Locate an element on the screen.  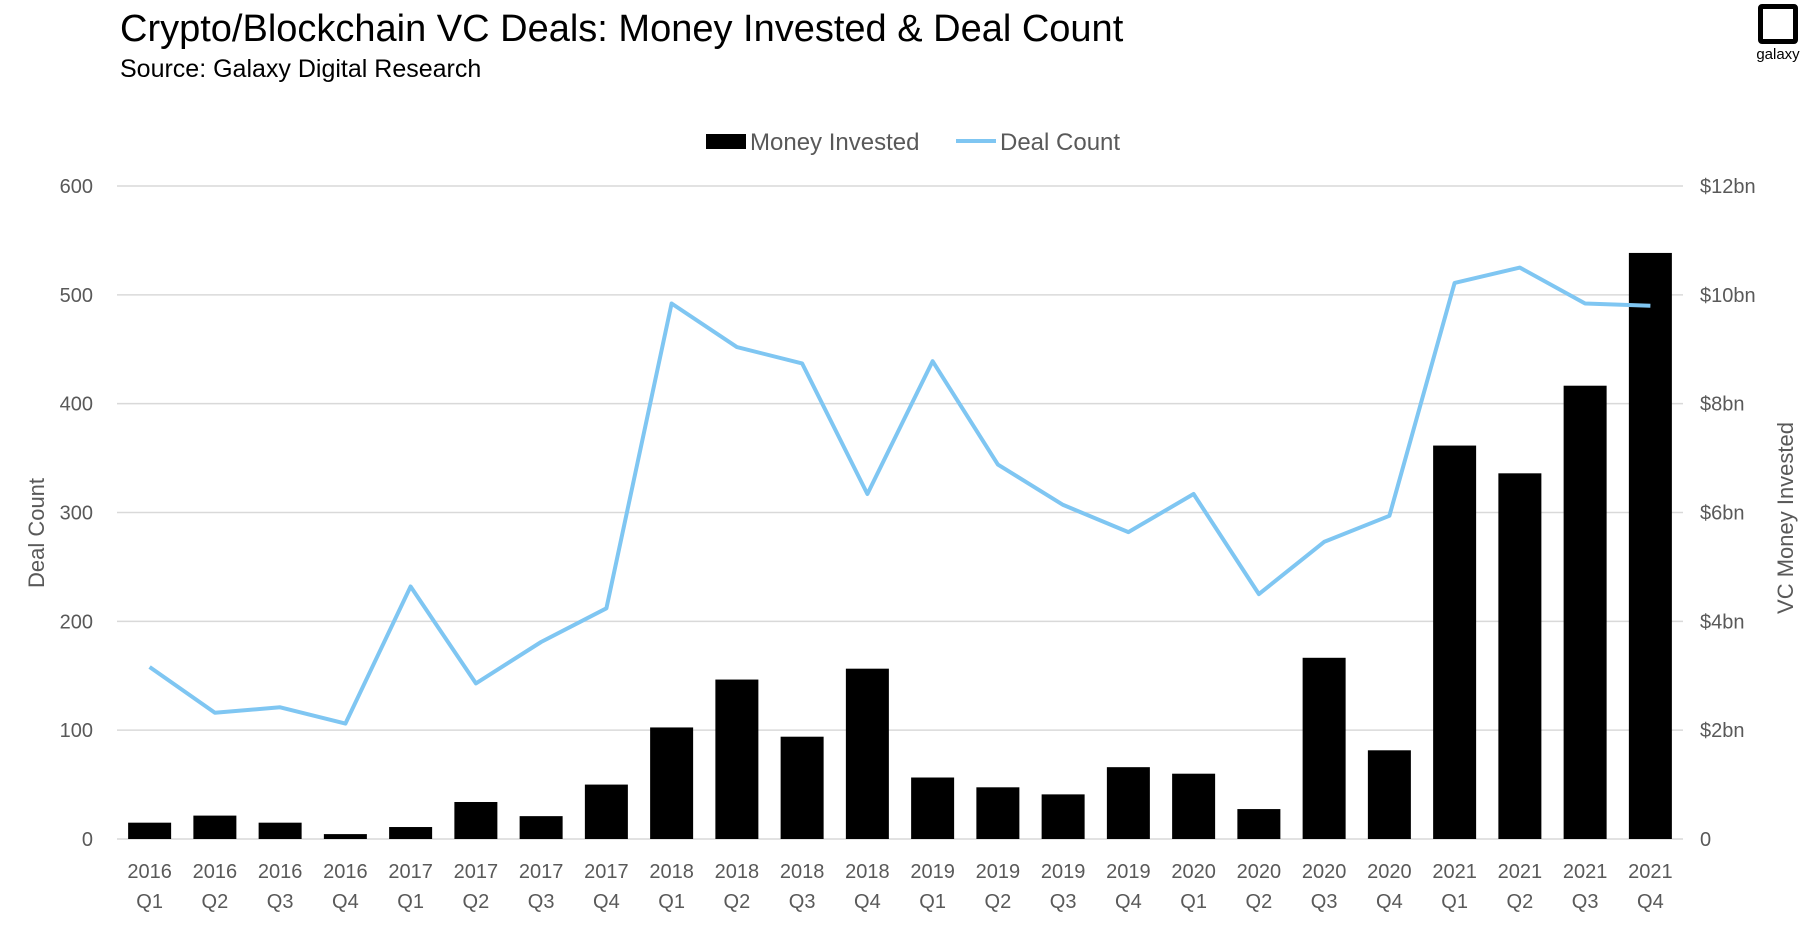
y-left-tick-label: 600 is located at coordinates (76, 187).